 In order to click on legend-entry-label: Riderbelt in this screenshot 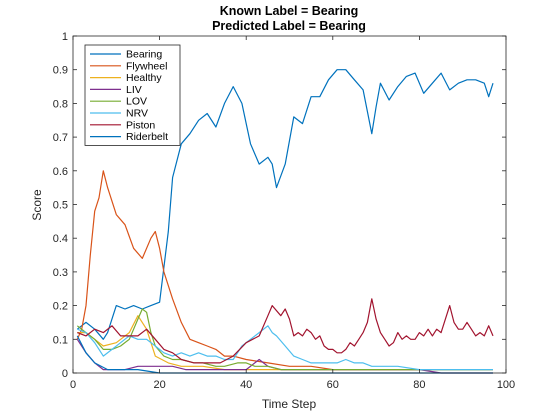, I will do `click(147, 137)`.